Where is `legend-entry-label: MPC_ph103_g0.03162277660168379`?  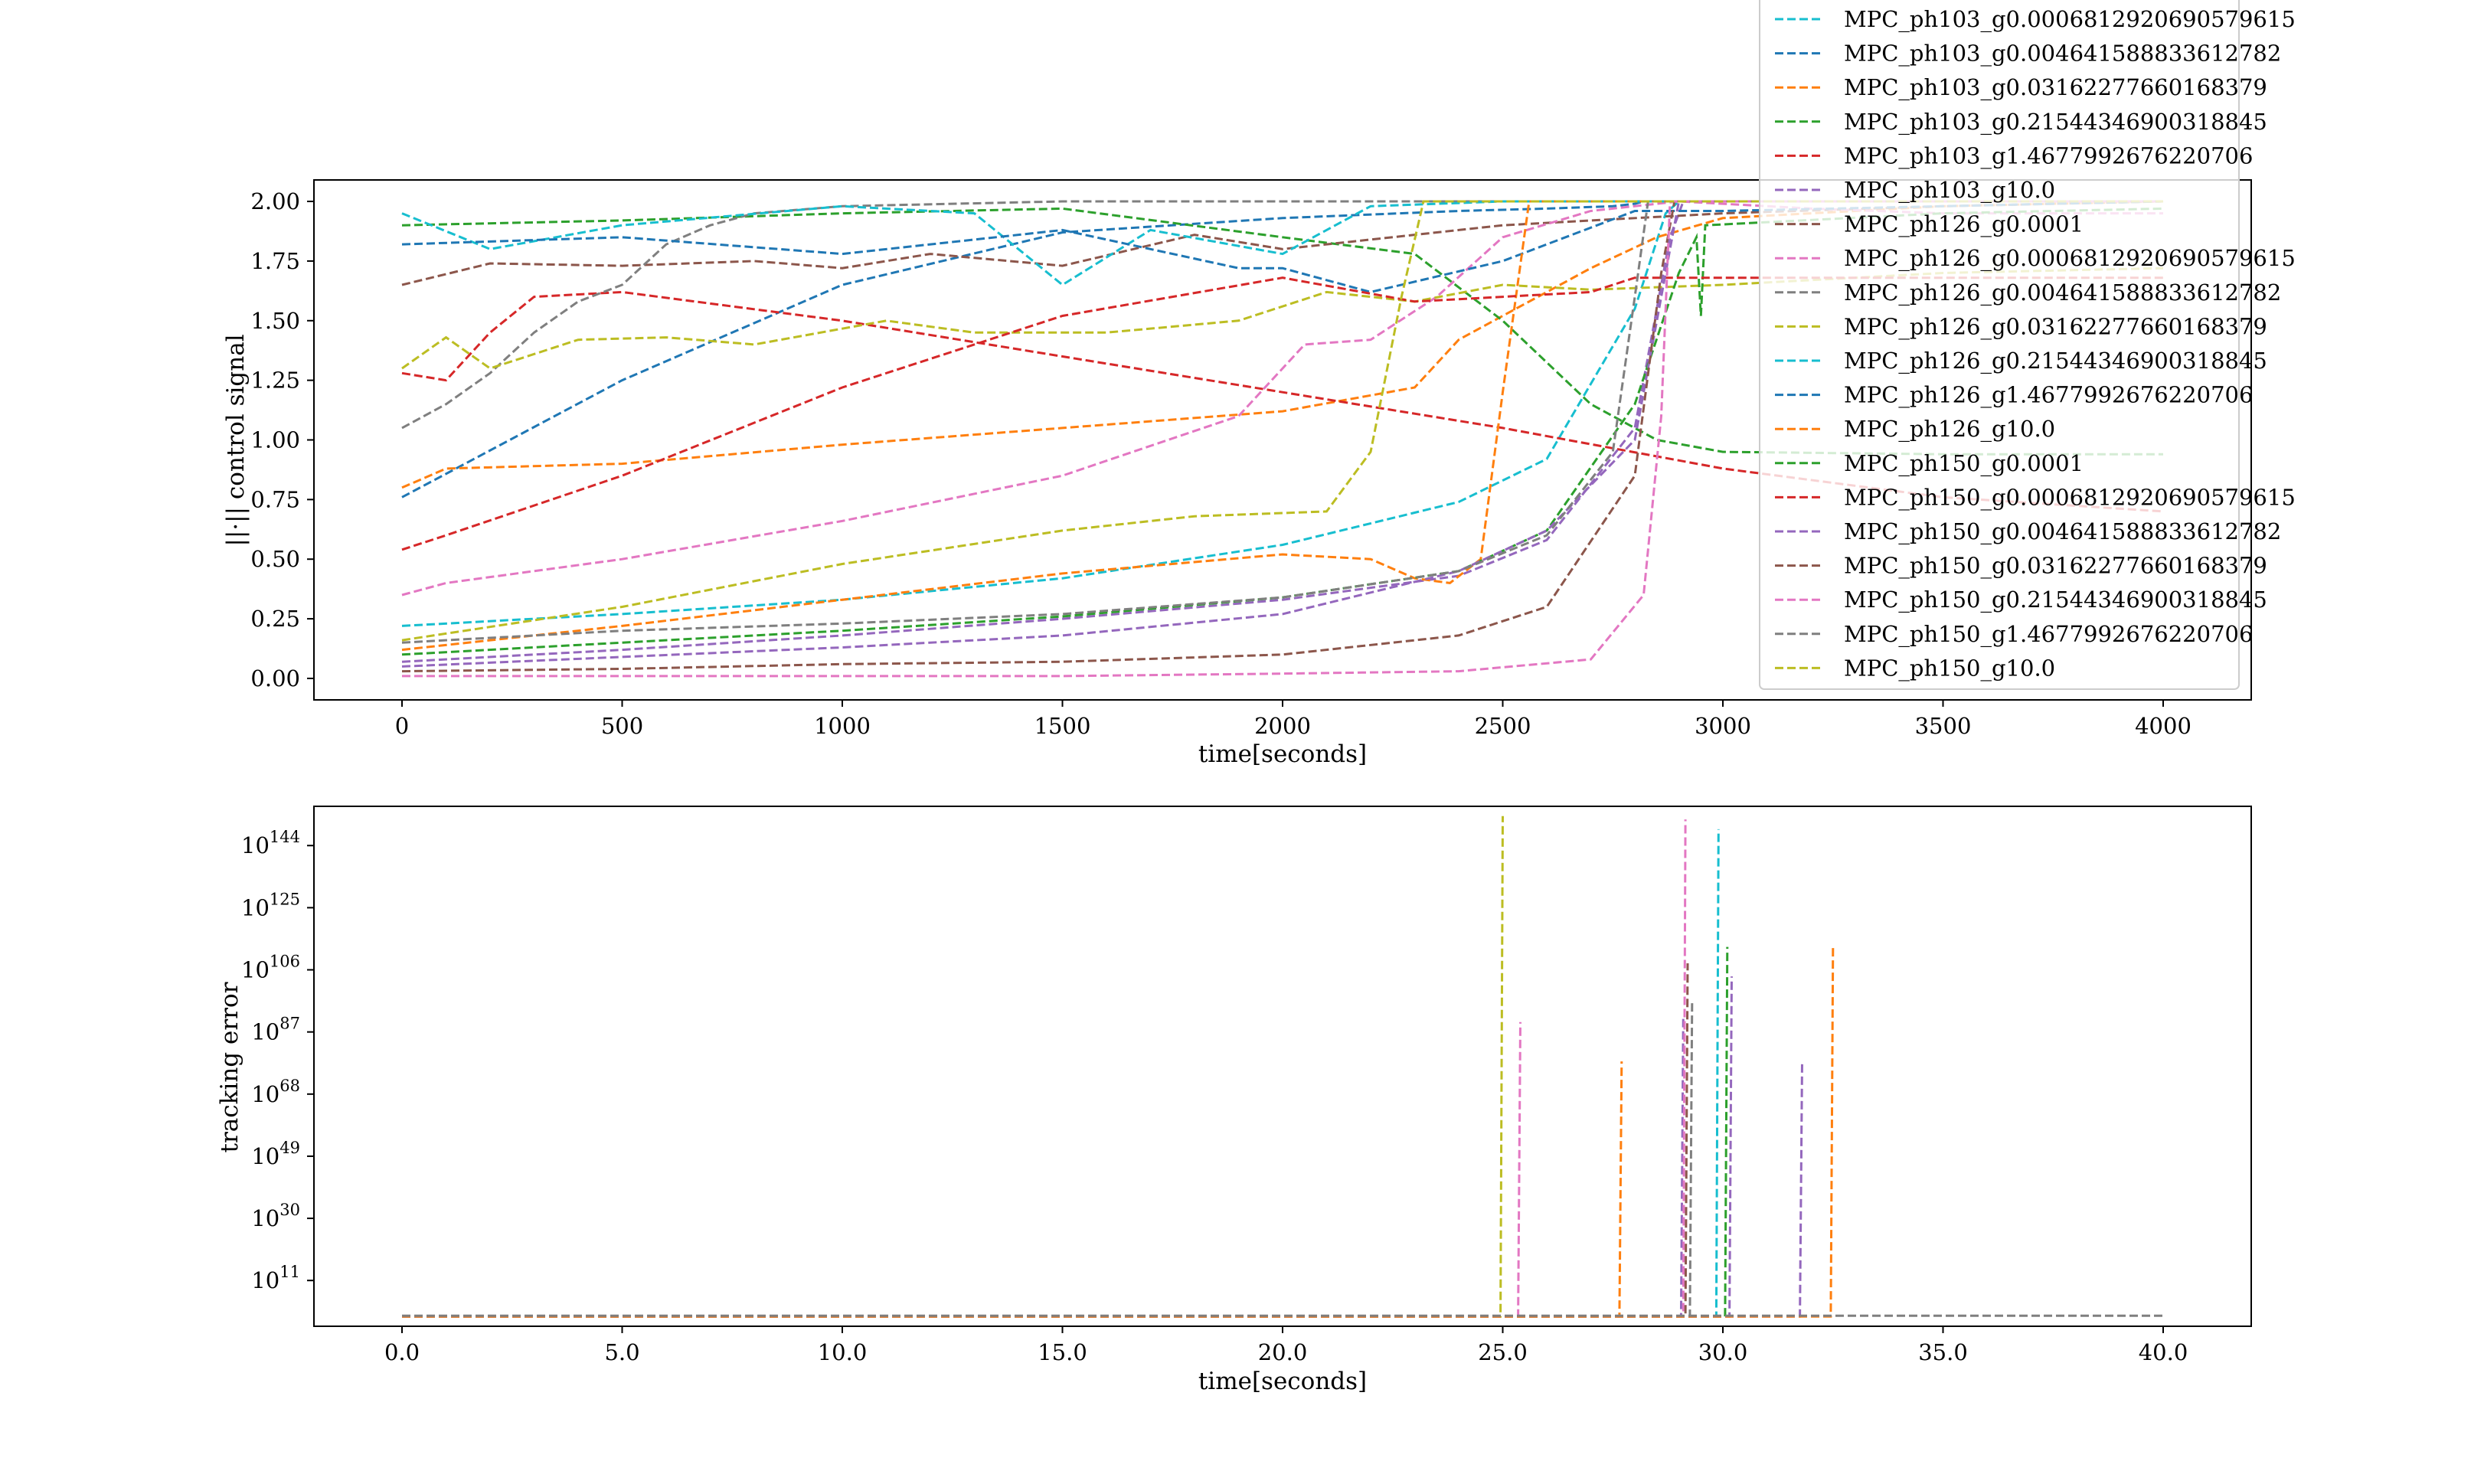 legend-entry-label: MPC_ph103_g0.03162277660168379 is located at coordinates (2055, 87).